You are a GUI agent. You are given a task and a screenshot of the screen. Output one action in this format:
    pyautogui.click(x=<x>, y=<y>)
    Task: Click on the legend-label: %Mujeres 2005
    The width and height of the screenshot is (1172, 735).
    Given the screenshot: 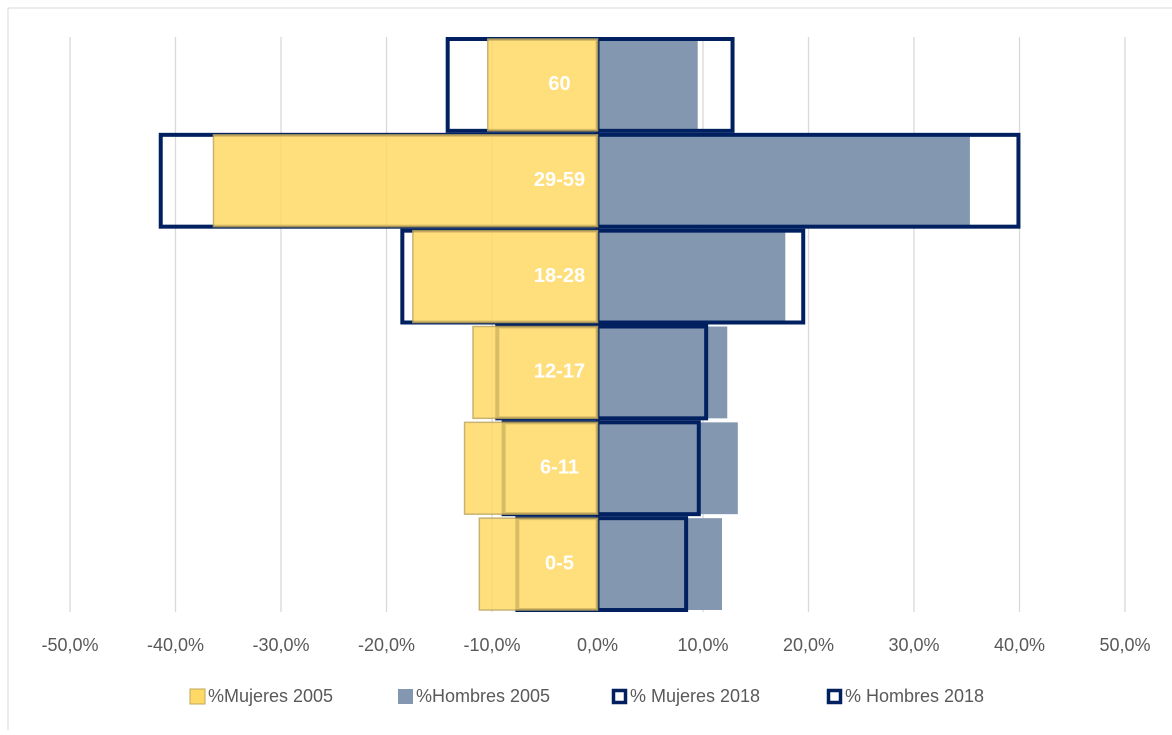 What is the action you would take?
    pyautogui.click(x=270, y=696)
    